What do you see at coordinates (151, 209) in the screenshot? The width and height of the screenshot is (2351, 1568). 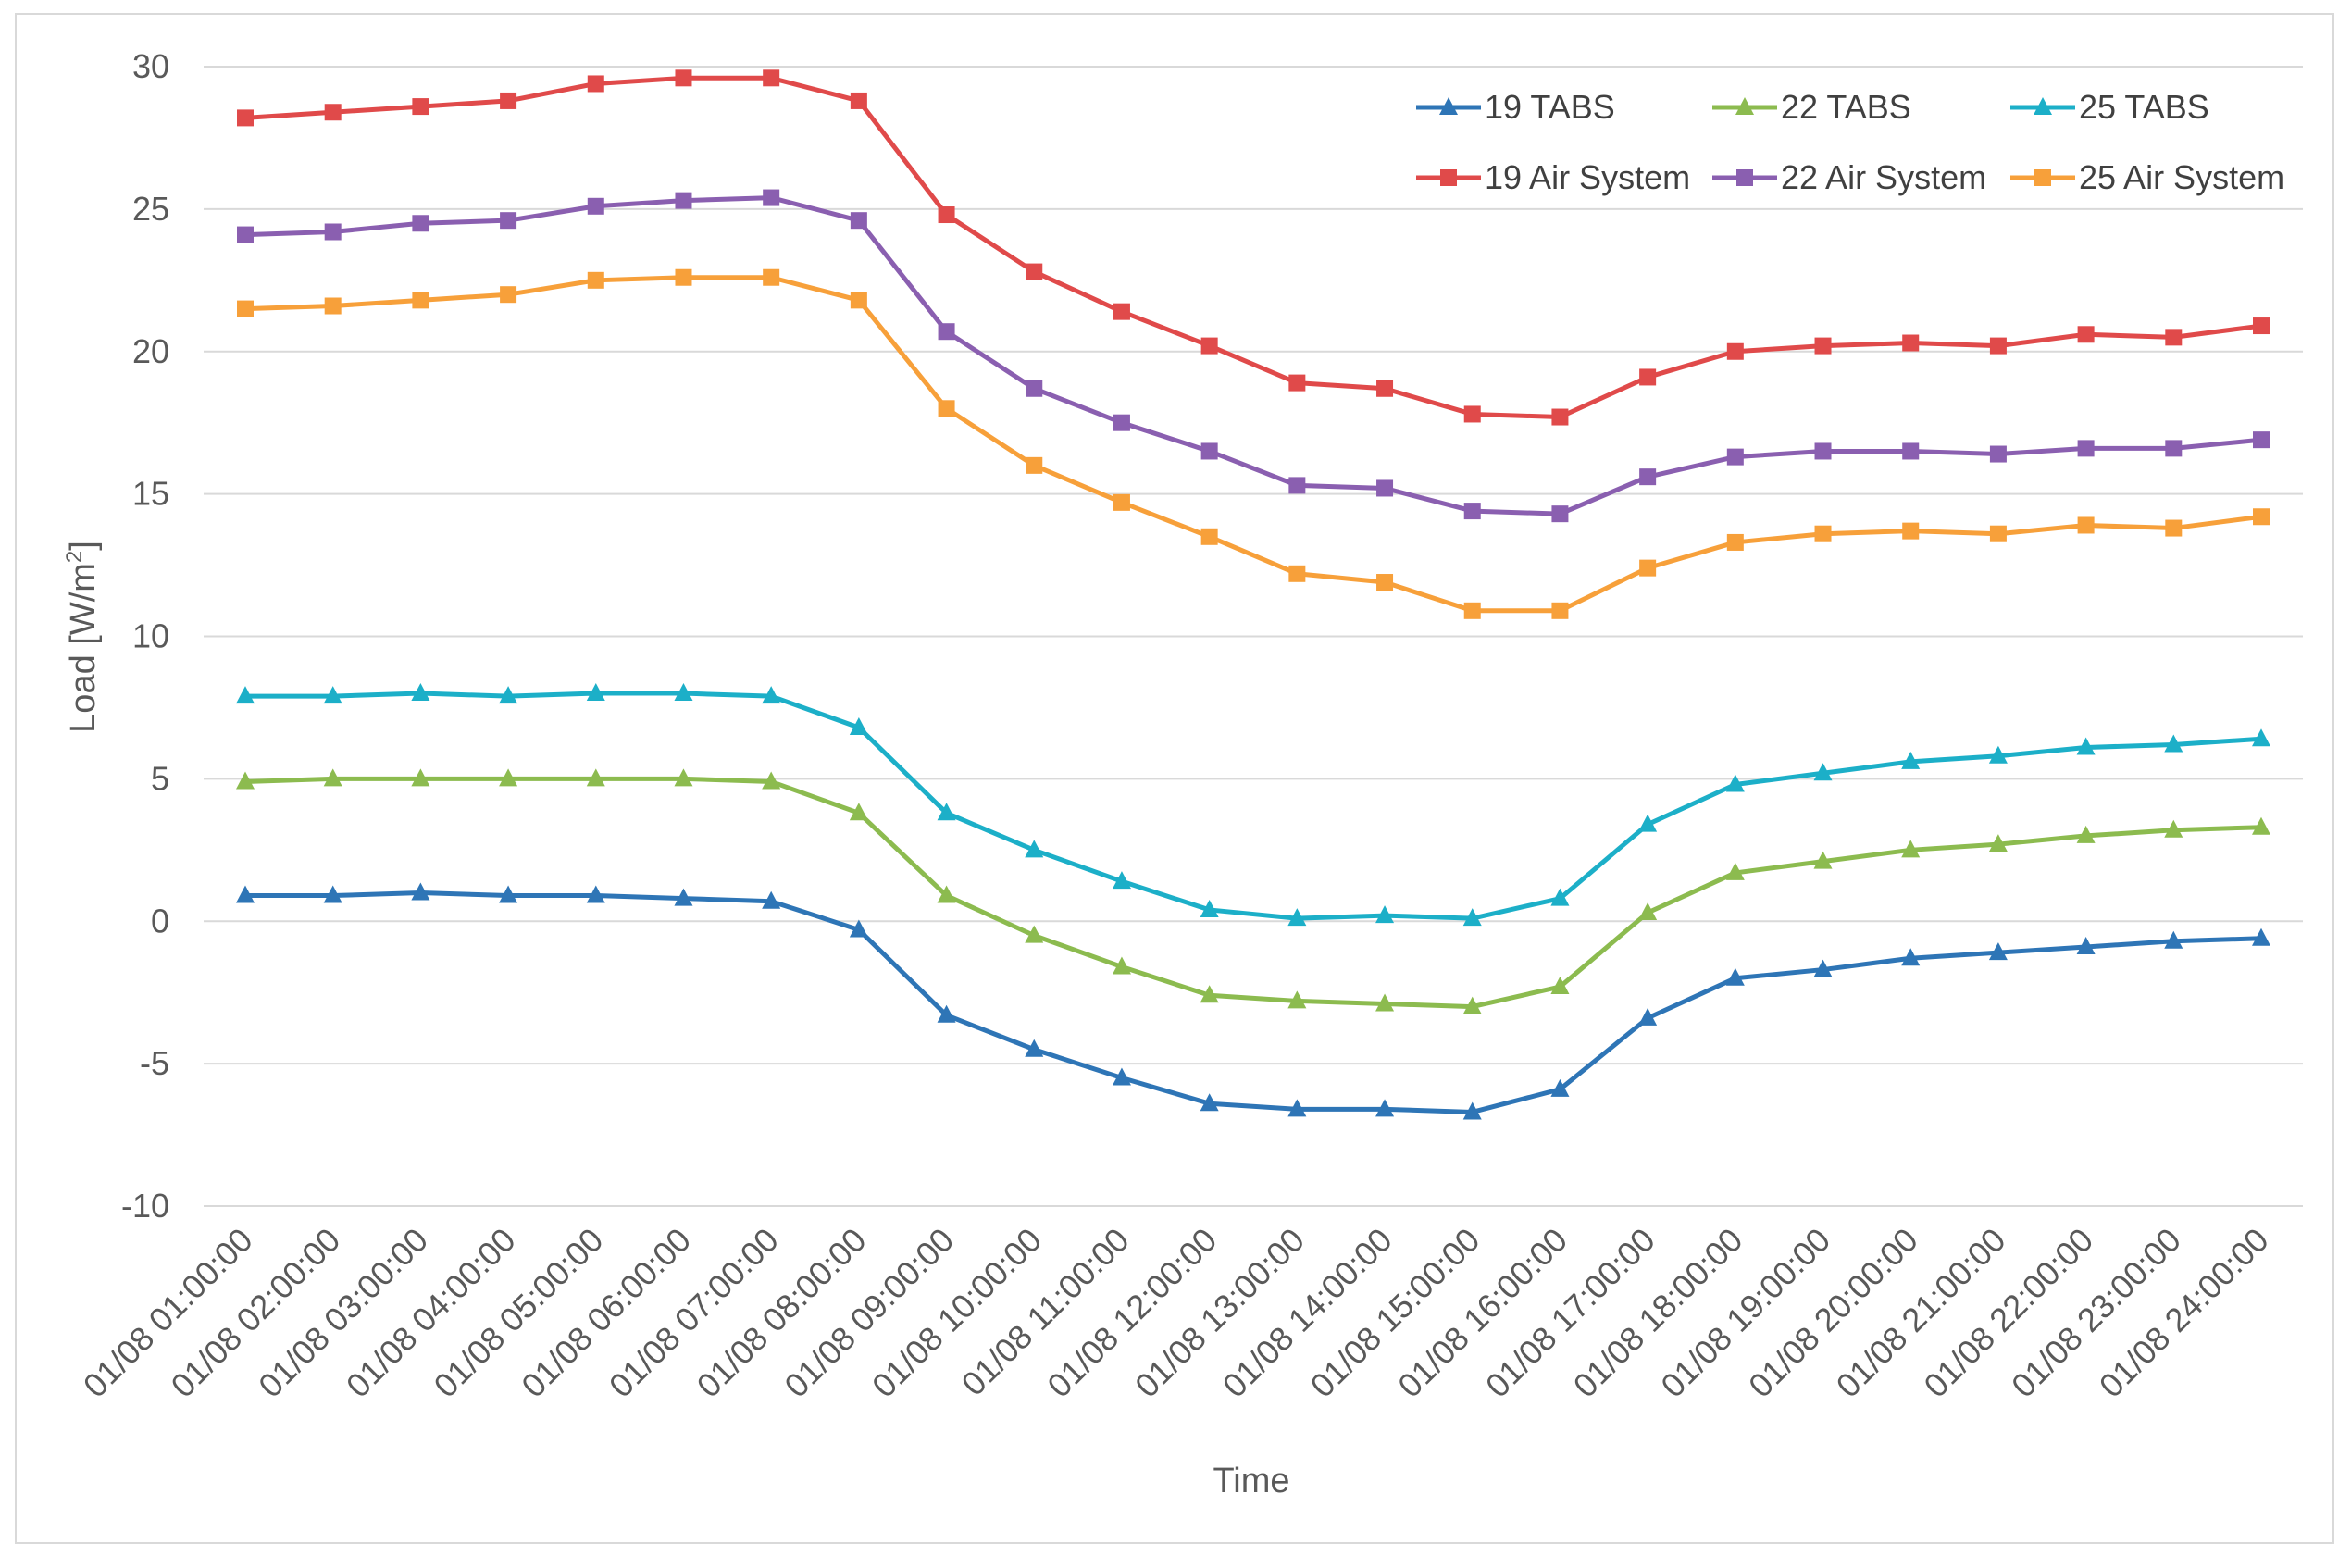 I see `y-tick-label: 25` at bounding box center [151, 209].